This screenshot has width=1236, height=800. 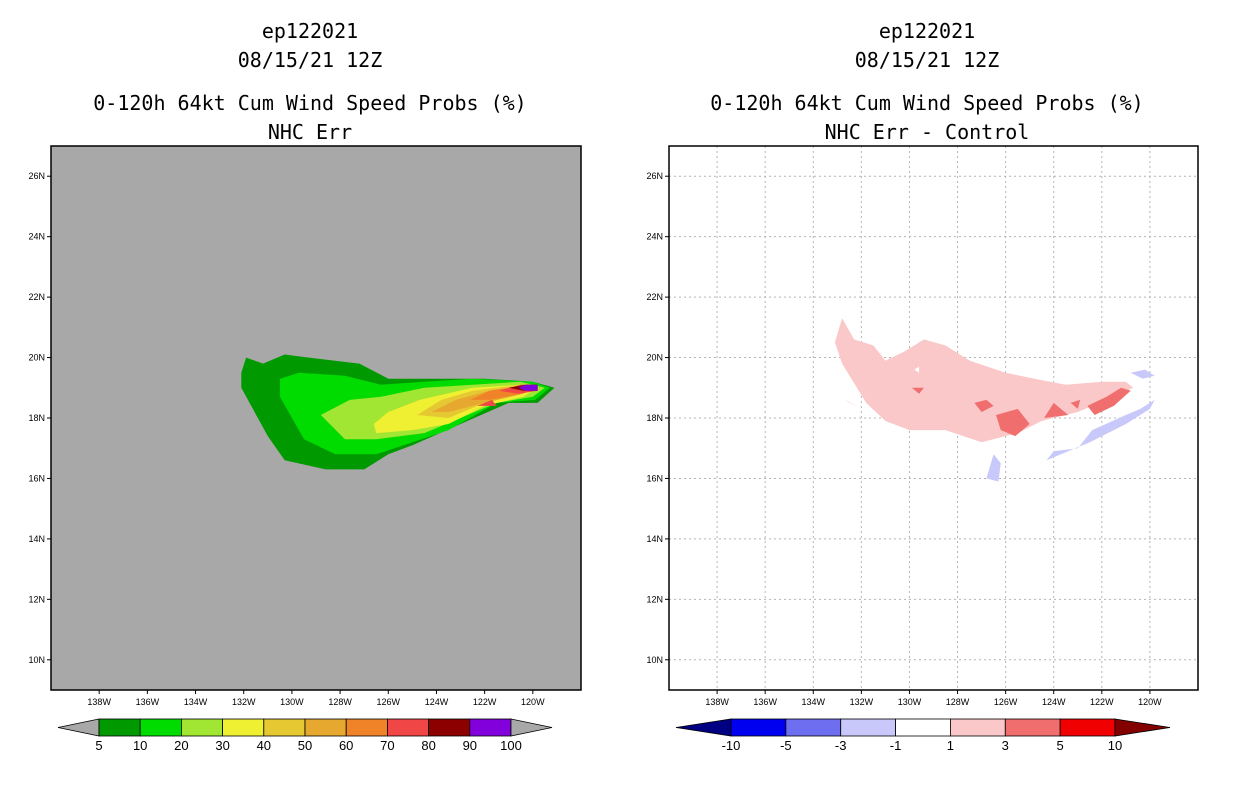 I want to click on right-colorbar-label: 10, so click(x=1115, y=745).